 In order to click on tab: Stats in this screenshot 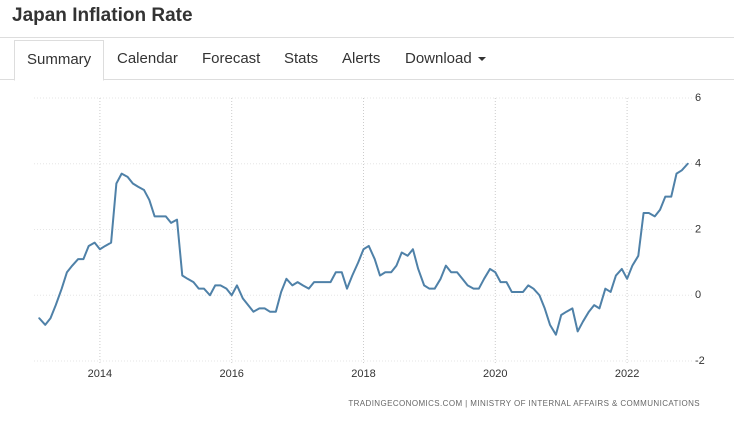, I will do `click(301, 59)`.